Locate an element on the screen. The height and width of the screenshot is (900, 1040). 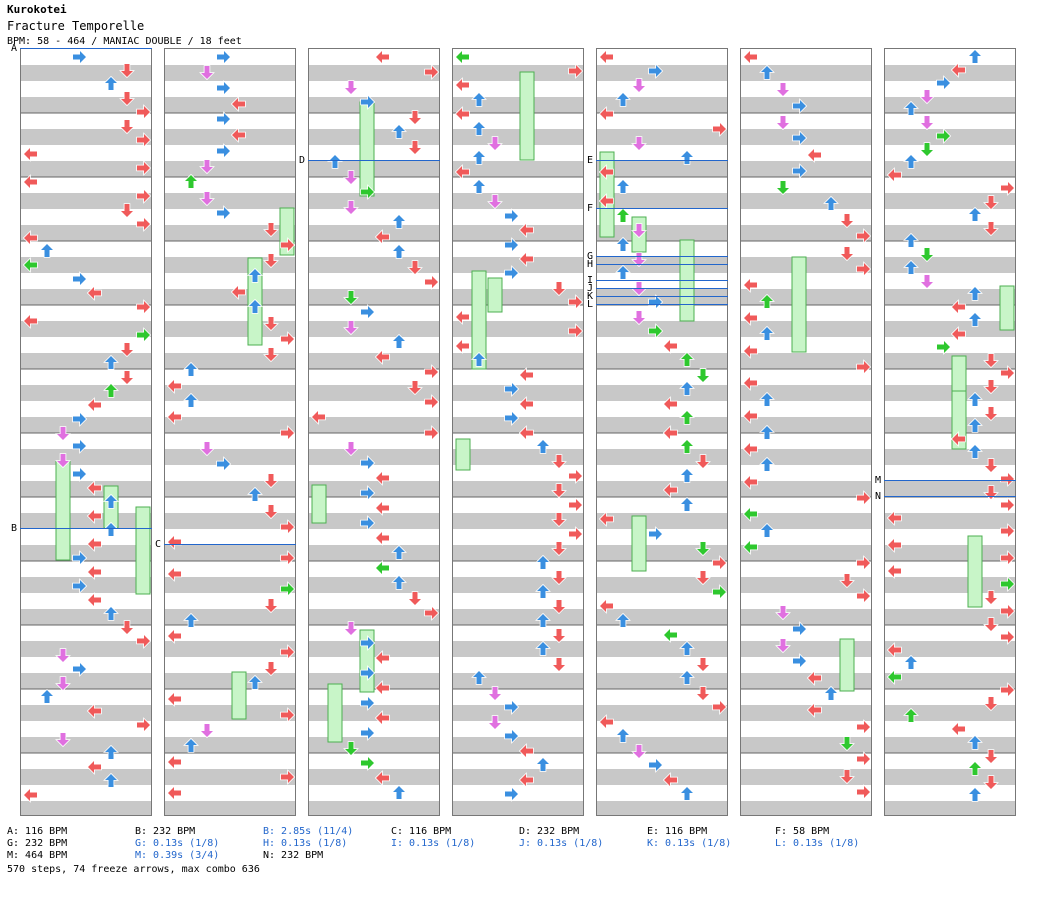
speed-change-marker-label: A is located at coordinates (14, 48).